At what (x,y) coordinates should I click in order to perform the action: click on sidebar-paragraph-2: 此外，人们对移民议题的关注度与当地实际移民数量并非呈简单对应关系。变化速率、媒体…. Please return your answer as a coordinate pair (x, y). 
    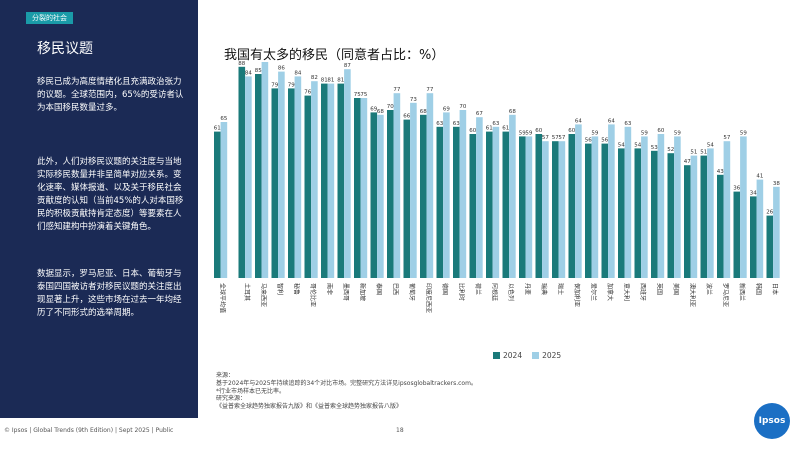
    Looking at the image, I should click on (110, 194).